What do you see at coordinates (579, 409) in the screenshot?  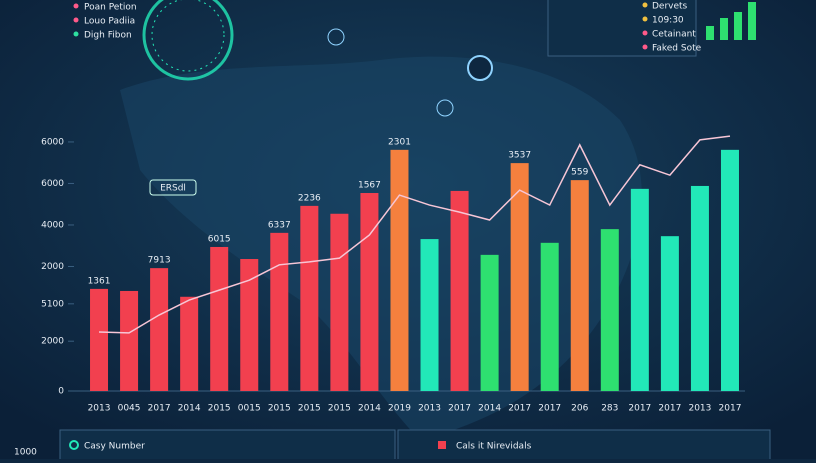 I see `x-tick-label: 206` at bounding box center [579, 409].